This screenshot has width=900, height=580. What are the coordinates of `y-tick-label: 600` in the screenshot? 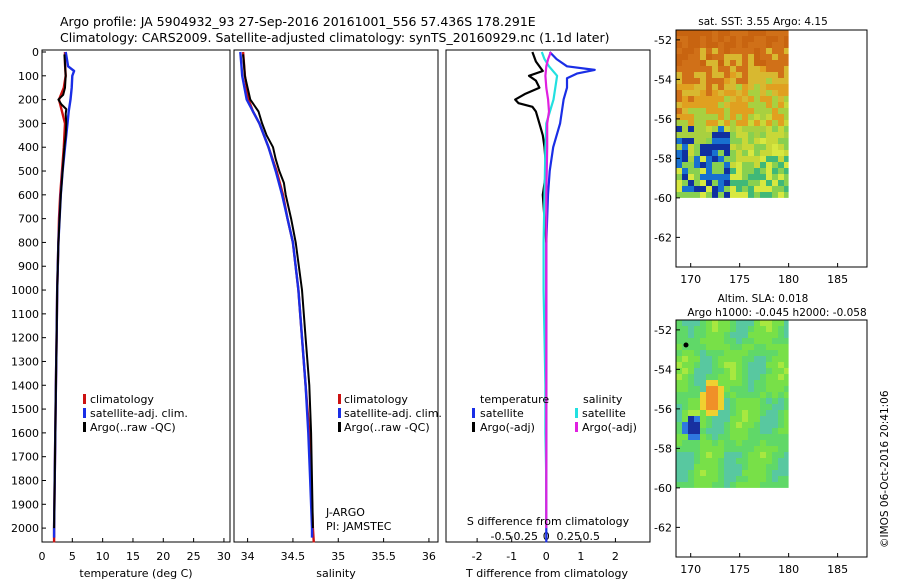 It's located at (28, 195).